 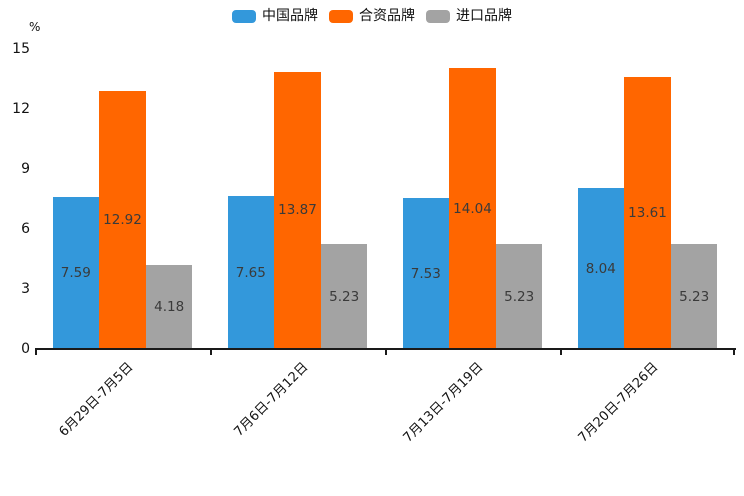 I want to click on y-tick-label: 9, so click(x=25, y=169).